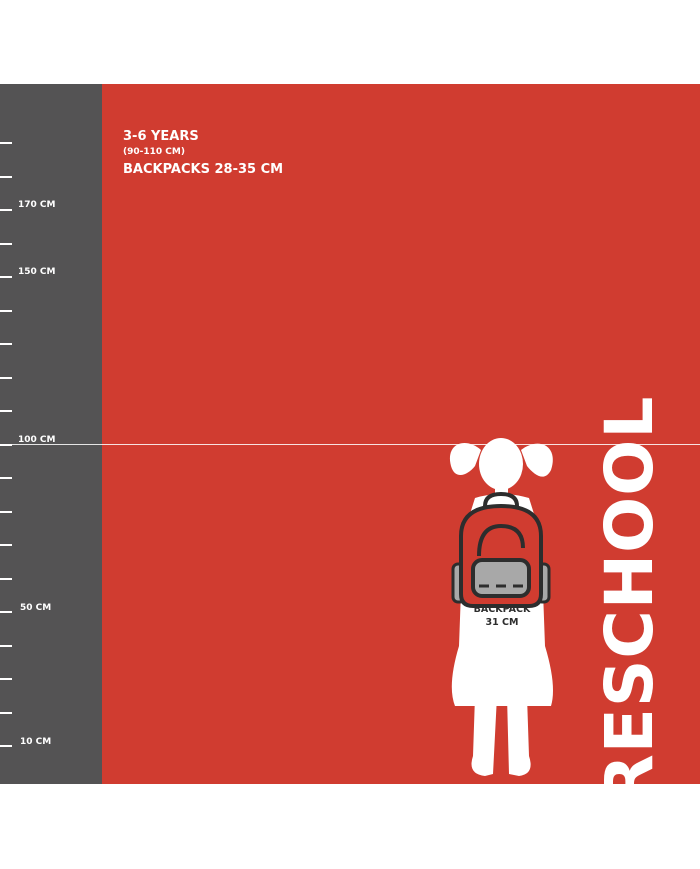 This screenshot has height=869, width=700. What do you see at coordinates (629, 625) in the screenshot?
I see `category-title: PRESCHOOL` at bounding box center [629, 625].